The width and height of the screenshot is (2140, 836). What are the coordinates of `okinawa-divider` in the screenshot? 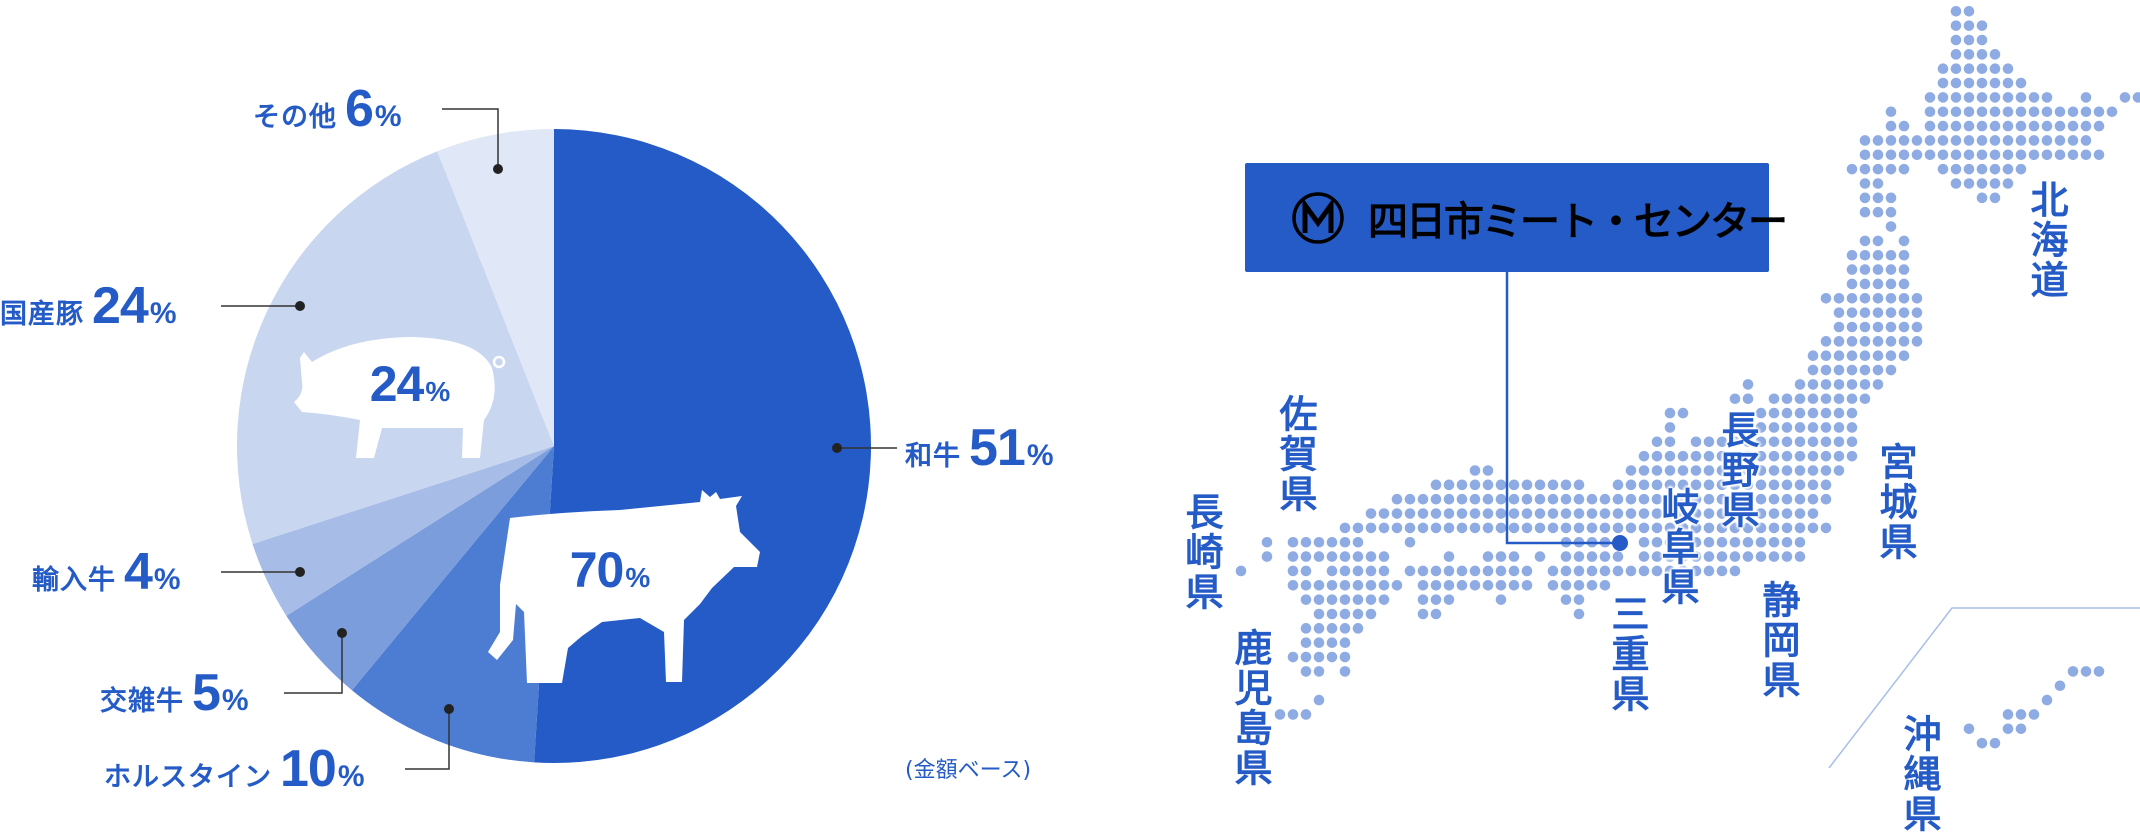 It's located at (1984, 688).